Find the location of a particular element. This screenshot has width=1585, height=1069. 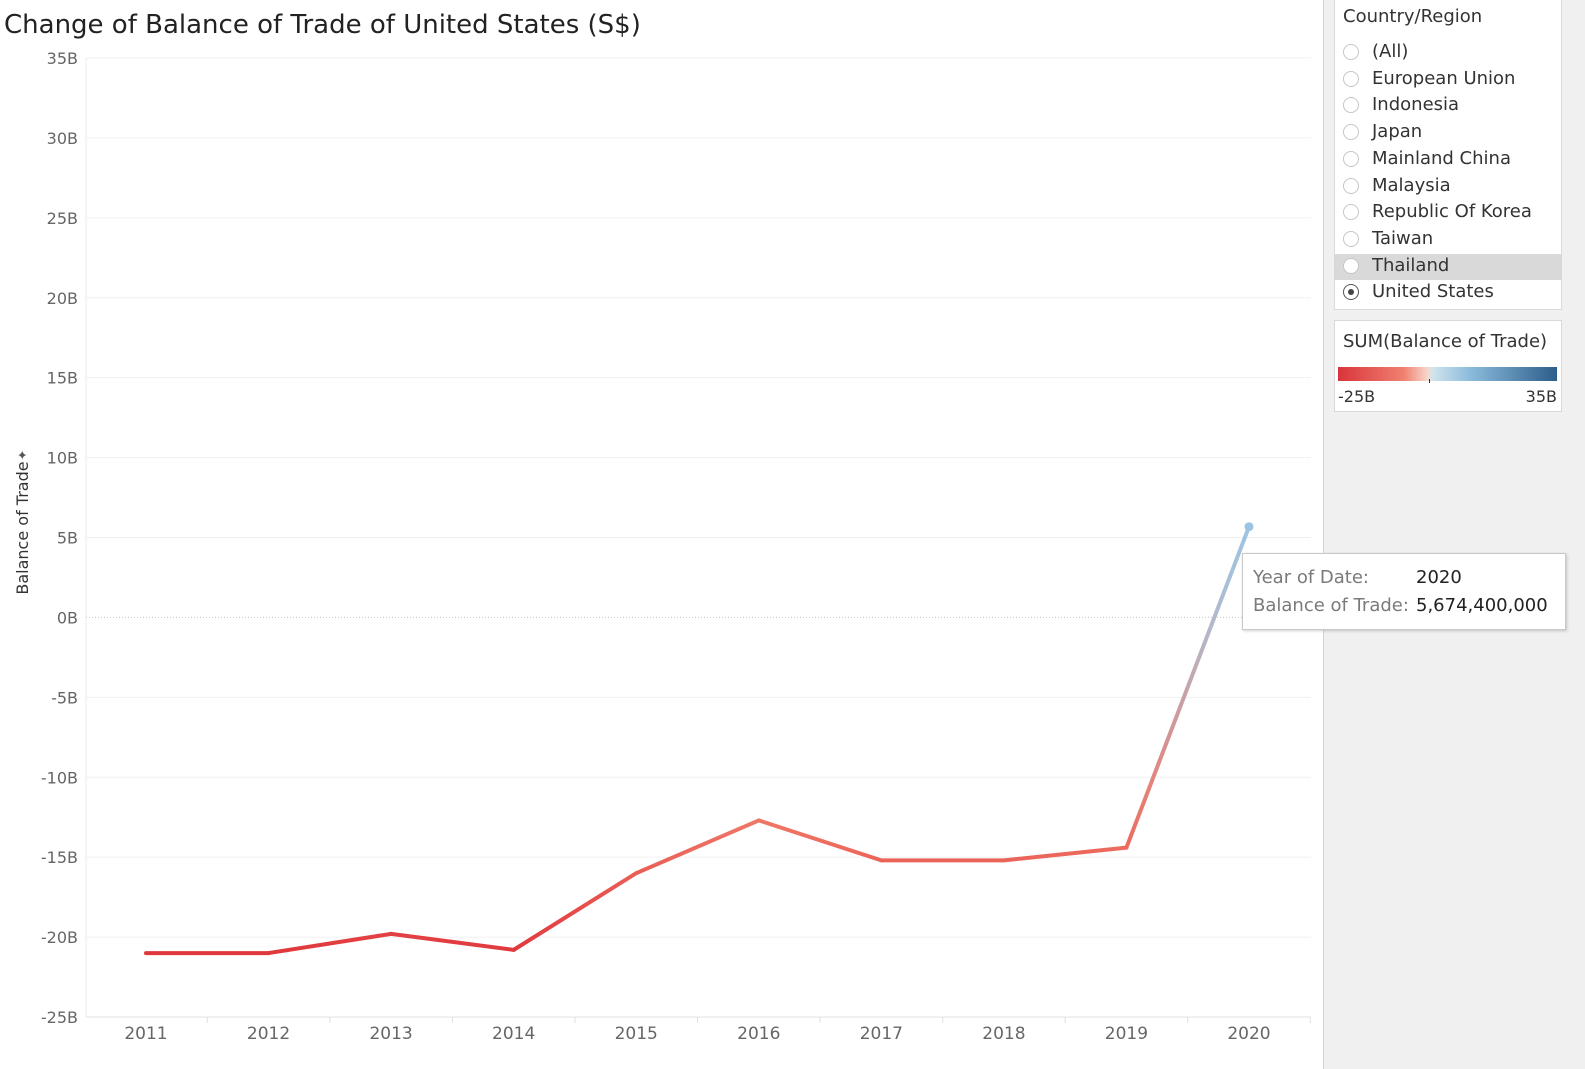

y-tick-label: 0B is located at coordinates (67, 617).